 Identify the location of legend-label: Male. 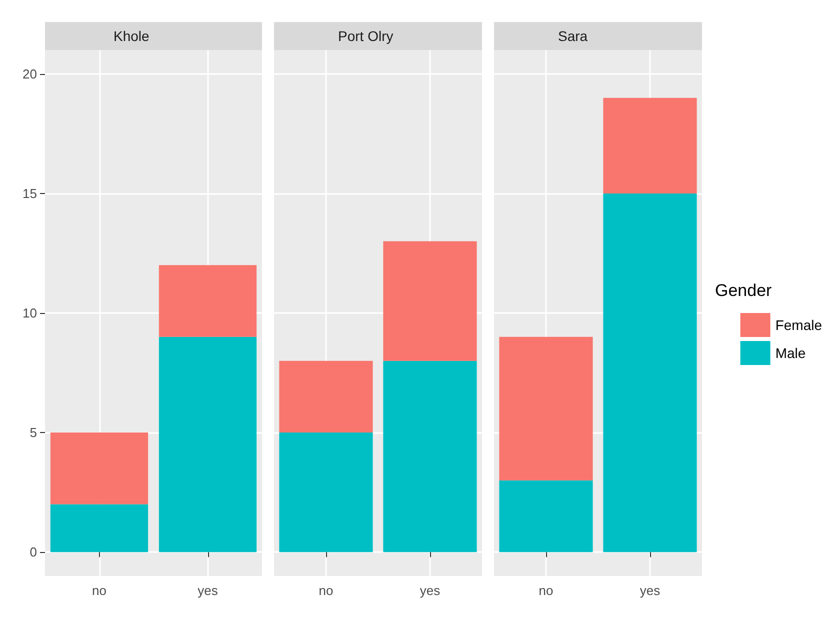
(790, 353).